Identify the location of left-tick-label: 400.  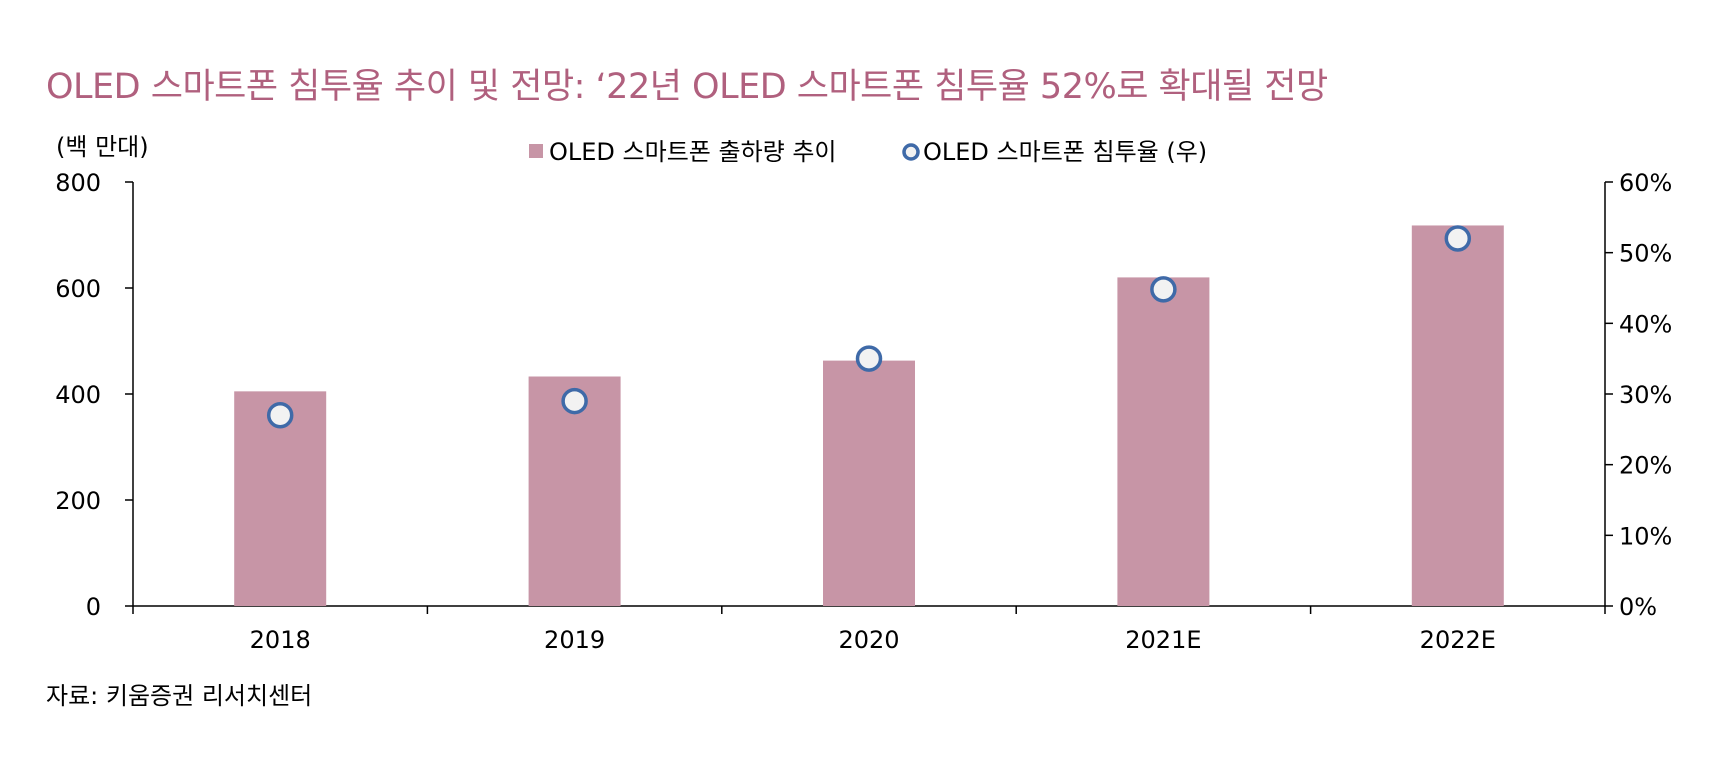
(78, 395).